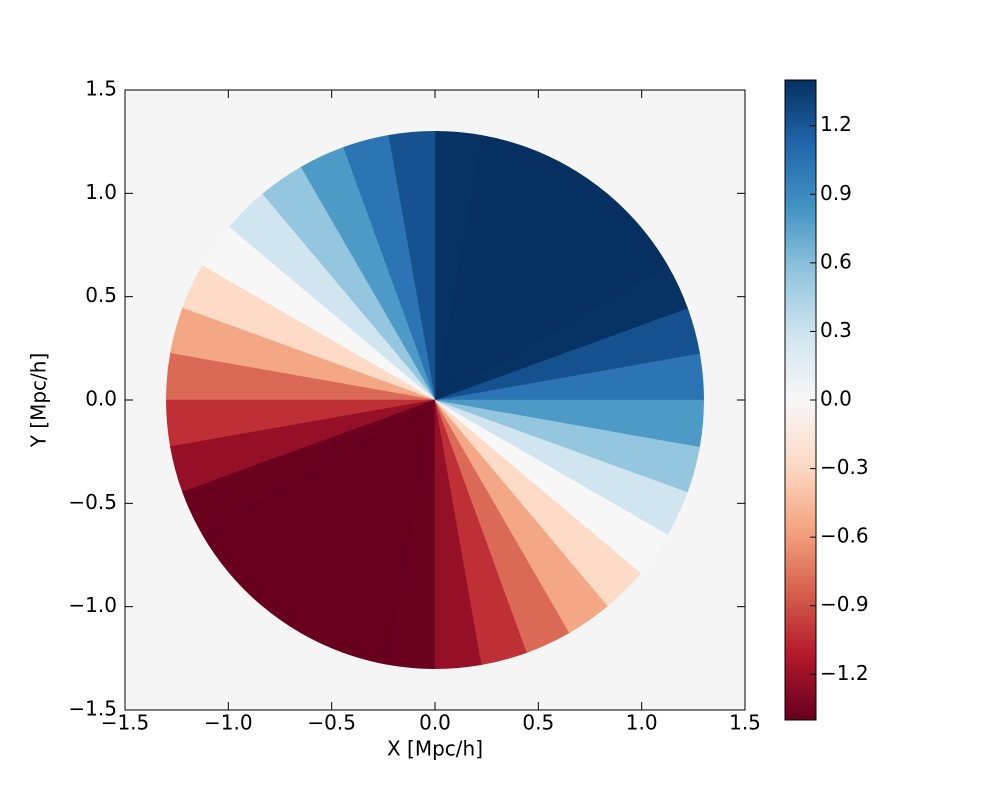  I want to click on y-tick-label: −1.0, so click(92, 605).